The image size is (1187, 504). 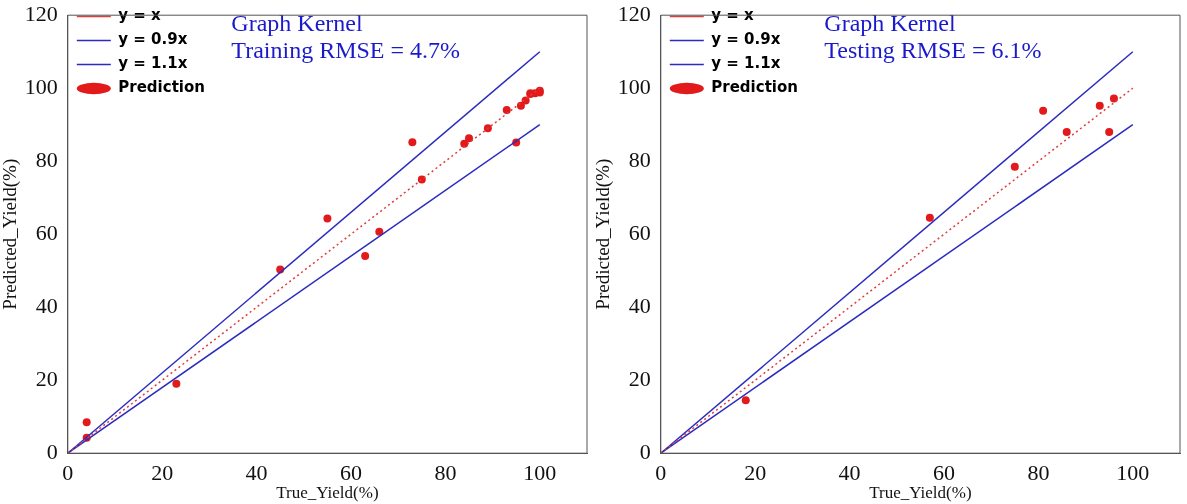 What do you see at coordinates (933, 50) in the screenshot?
I see `annotation: Testing RMSE = 6.1%` at bounding box center [933, 50].